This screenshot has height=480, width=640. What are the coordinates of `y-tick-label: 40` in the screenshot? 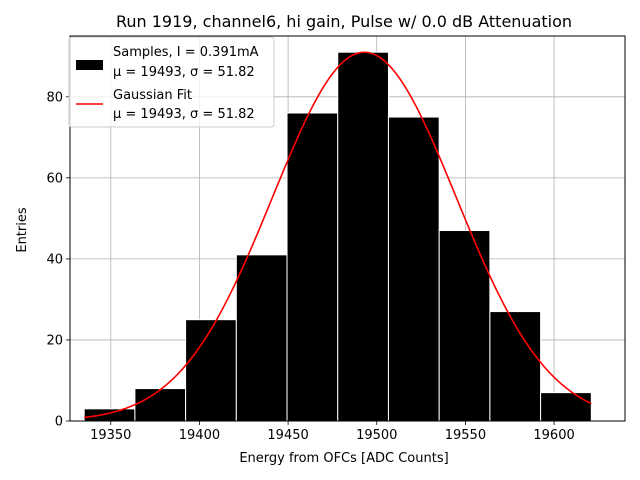 It's located at (54, 259).